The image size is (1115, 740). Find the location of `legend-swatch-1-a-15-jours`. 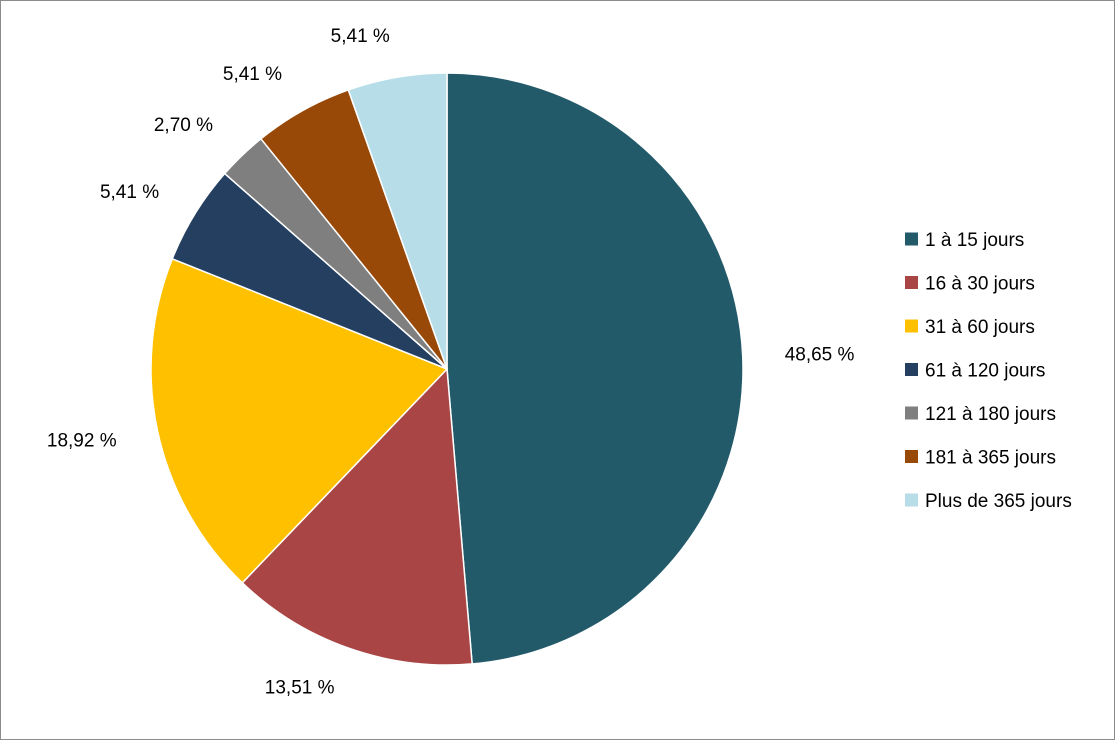

legend-swatch-1-a-15-jours is located at coordinates (911, 239).